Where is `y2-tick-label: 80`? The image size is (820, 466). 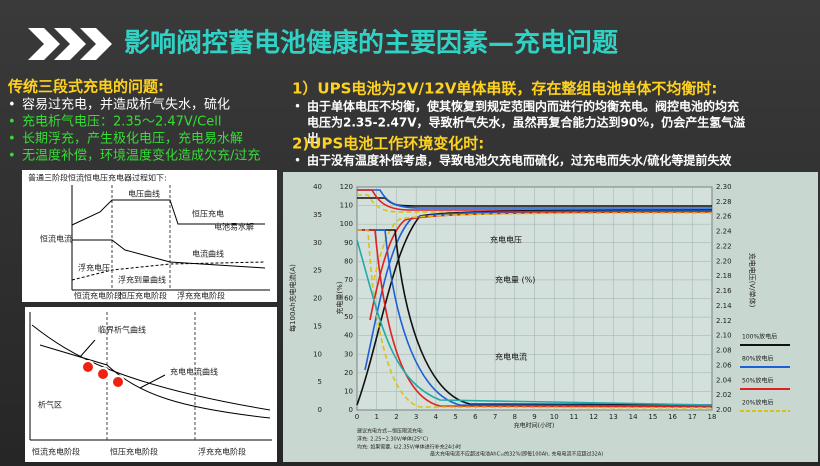 y2-tick-label: 80 is located at coordinates (348, 261).